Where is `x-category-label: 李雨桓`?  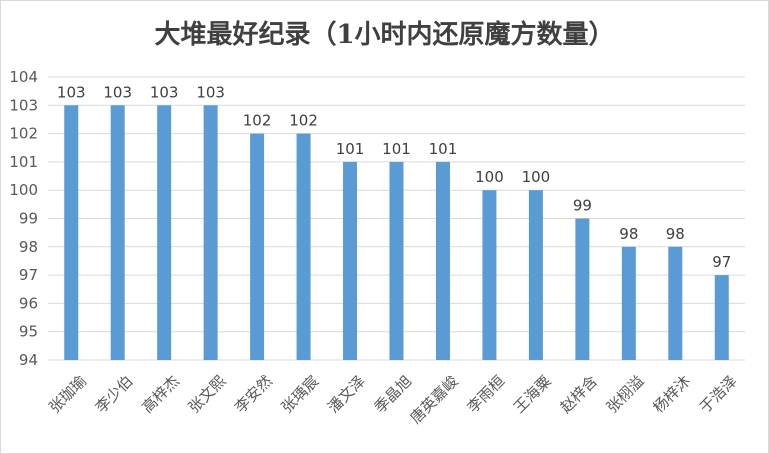
x-category-label: 李雨桓 is located at coordinates (486, 394).